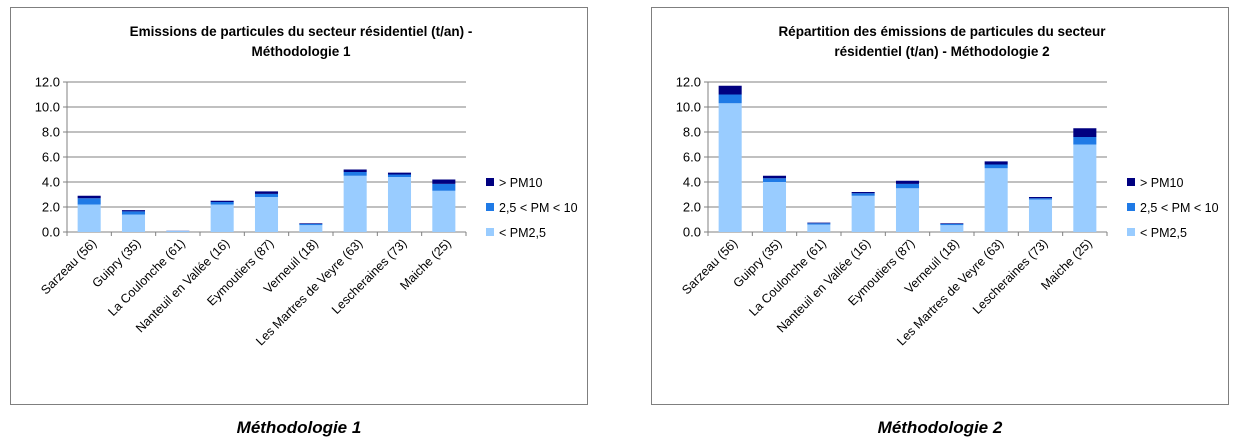 The height and width of the screenshot is (445, 1249). What do you see at coordinates (940, 427) in the screenshot?
I see `chart-caption: Méthodologie 2` at bounding box center [940, 427].